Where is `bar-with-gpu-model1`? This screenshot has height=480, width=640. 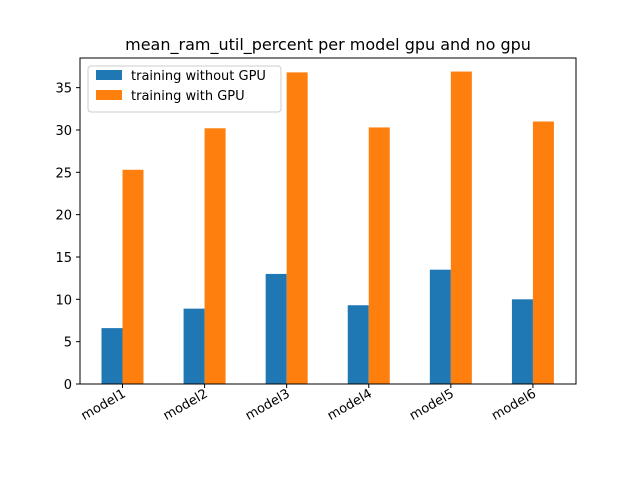
bar-with-gpu-model1 is located at coordinates (133, 276).